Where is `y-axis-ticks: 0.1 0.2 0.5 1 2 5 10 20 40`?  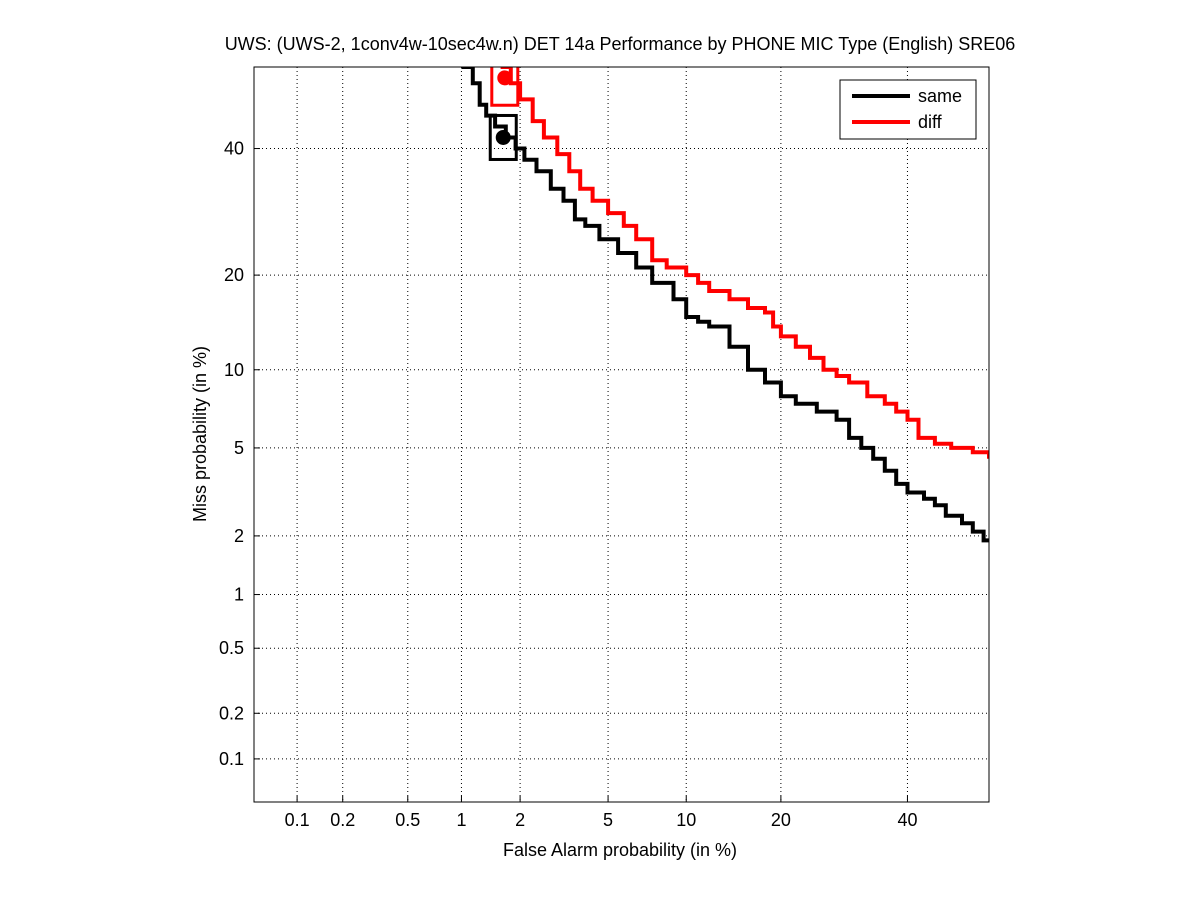 y-axis-ticks: 0.1 0.2 0.5 1 2 5 10 20 40 is located at coordinates (239, 454).